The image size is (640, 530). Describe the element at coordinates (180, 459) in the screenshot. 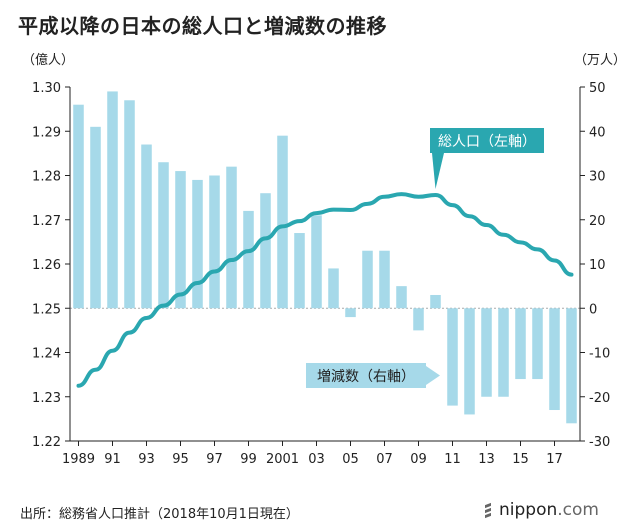

I see `x-tick-label: 95` at that location.